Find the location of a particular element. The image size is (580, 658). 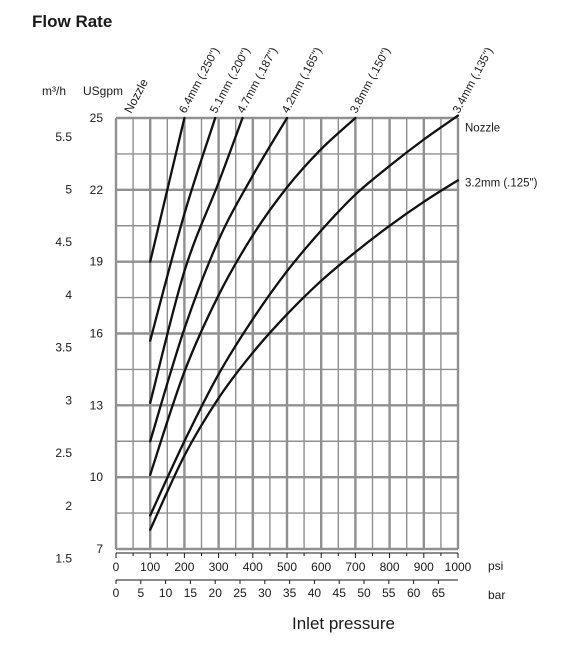

bar-tick-label: 25 is located at coordinates (240, 593).